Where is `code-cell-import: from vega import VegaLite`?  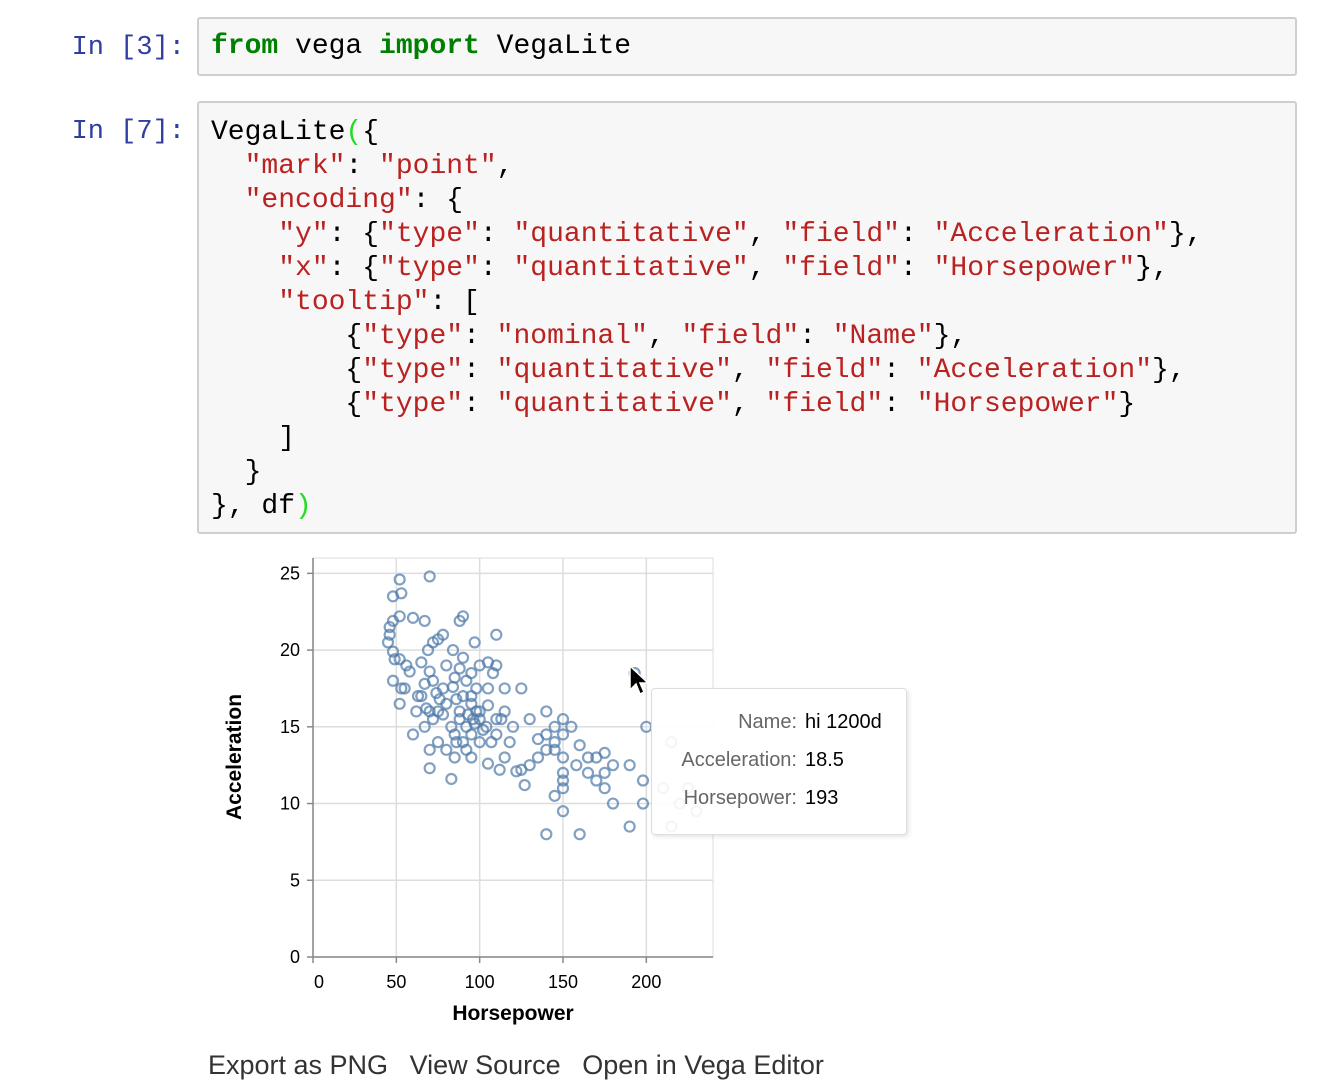 code-cell-import: from vega import VegaLite is located at coordinates (747, 46).